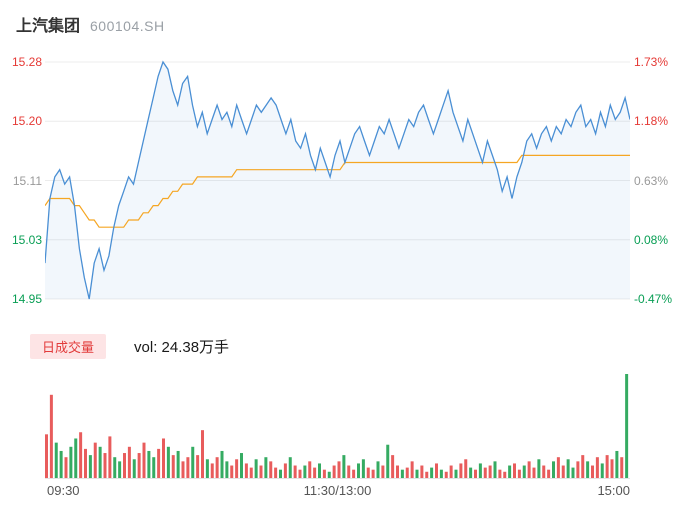 This screenshot has width=686, height=524. What do you see at coordinates (651, 239) in the screenshot?
I see `y-right-label: 0.08%` at bounding box center [651, 239].